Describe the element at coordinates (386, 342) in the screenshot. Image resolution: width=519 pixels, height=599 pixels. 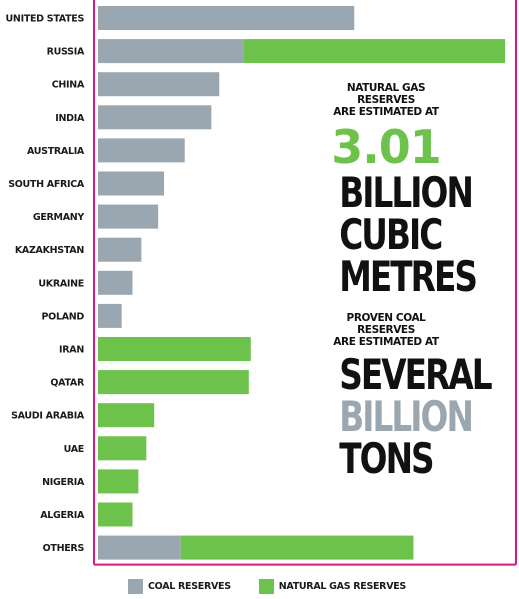
I see `coal-caption-line2: ARE ESTIMATED AT` at that location.